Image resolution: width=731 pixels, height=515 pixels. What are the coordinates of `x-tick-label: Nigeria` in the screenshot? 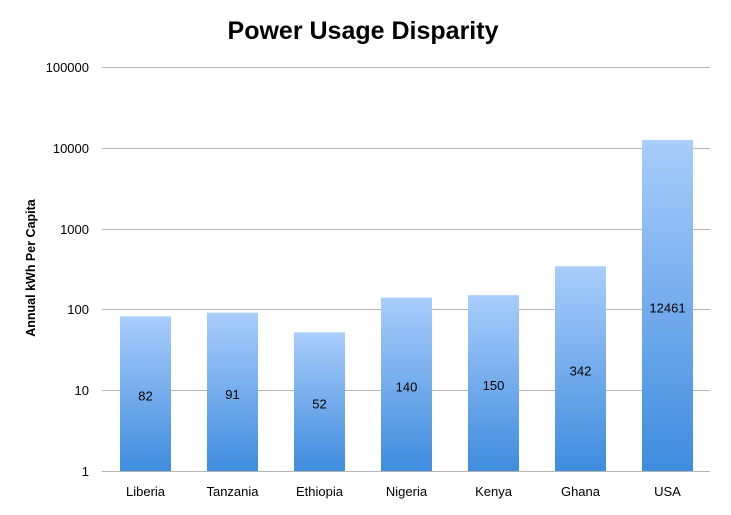 It's located at (407, 491).